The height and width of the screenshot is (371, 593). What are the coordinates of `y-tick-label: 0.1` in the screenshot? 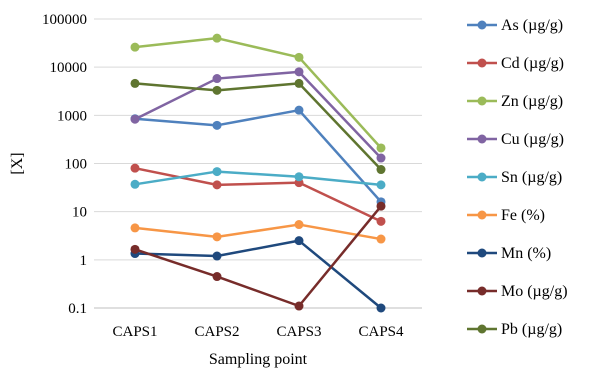 It's located at (77, 309).